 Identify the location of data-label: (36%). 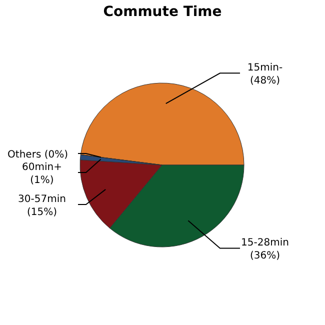
(265, 256).